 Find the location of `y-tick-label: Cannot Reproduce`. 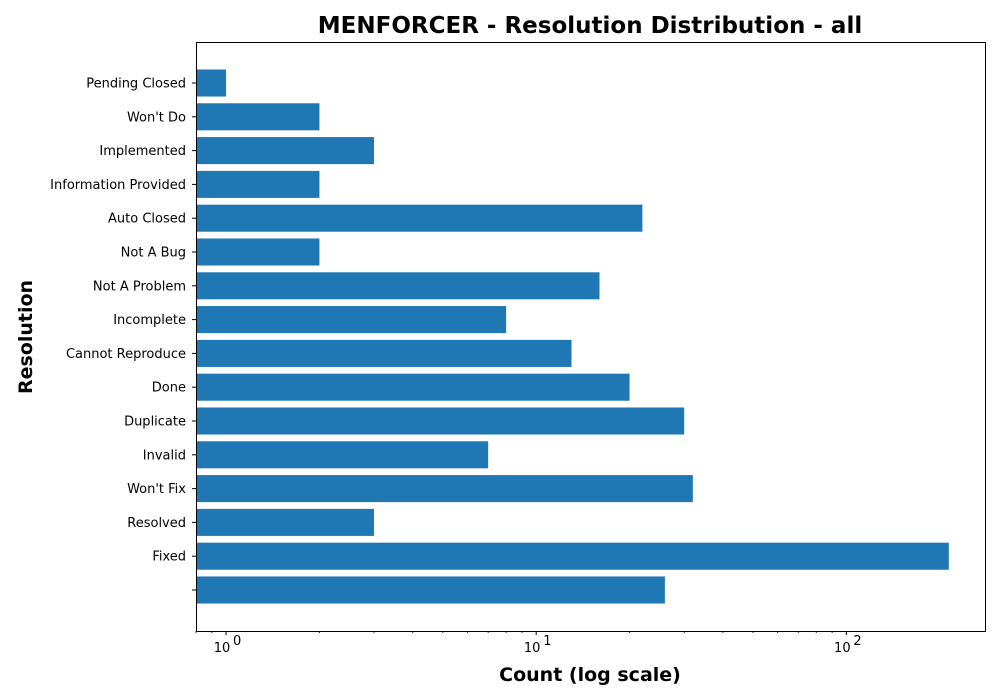

y-tick-label: Cannot Reproduce is located at coordinates (126, 354).